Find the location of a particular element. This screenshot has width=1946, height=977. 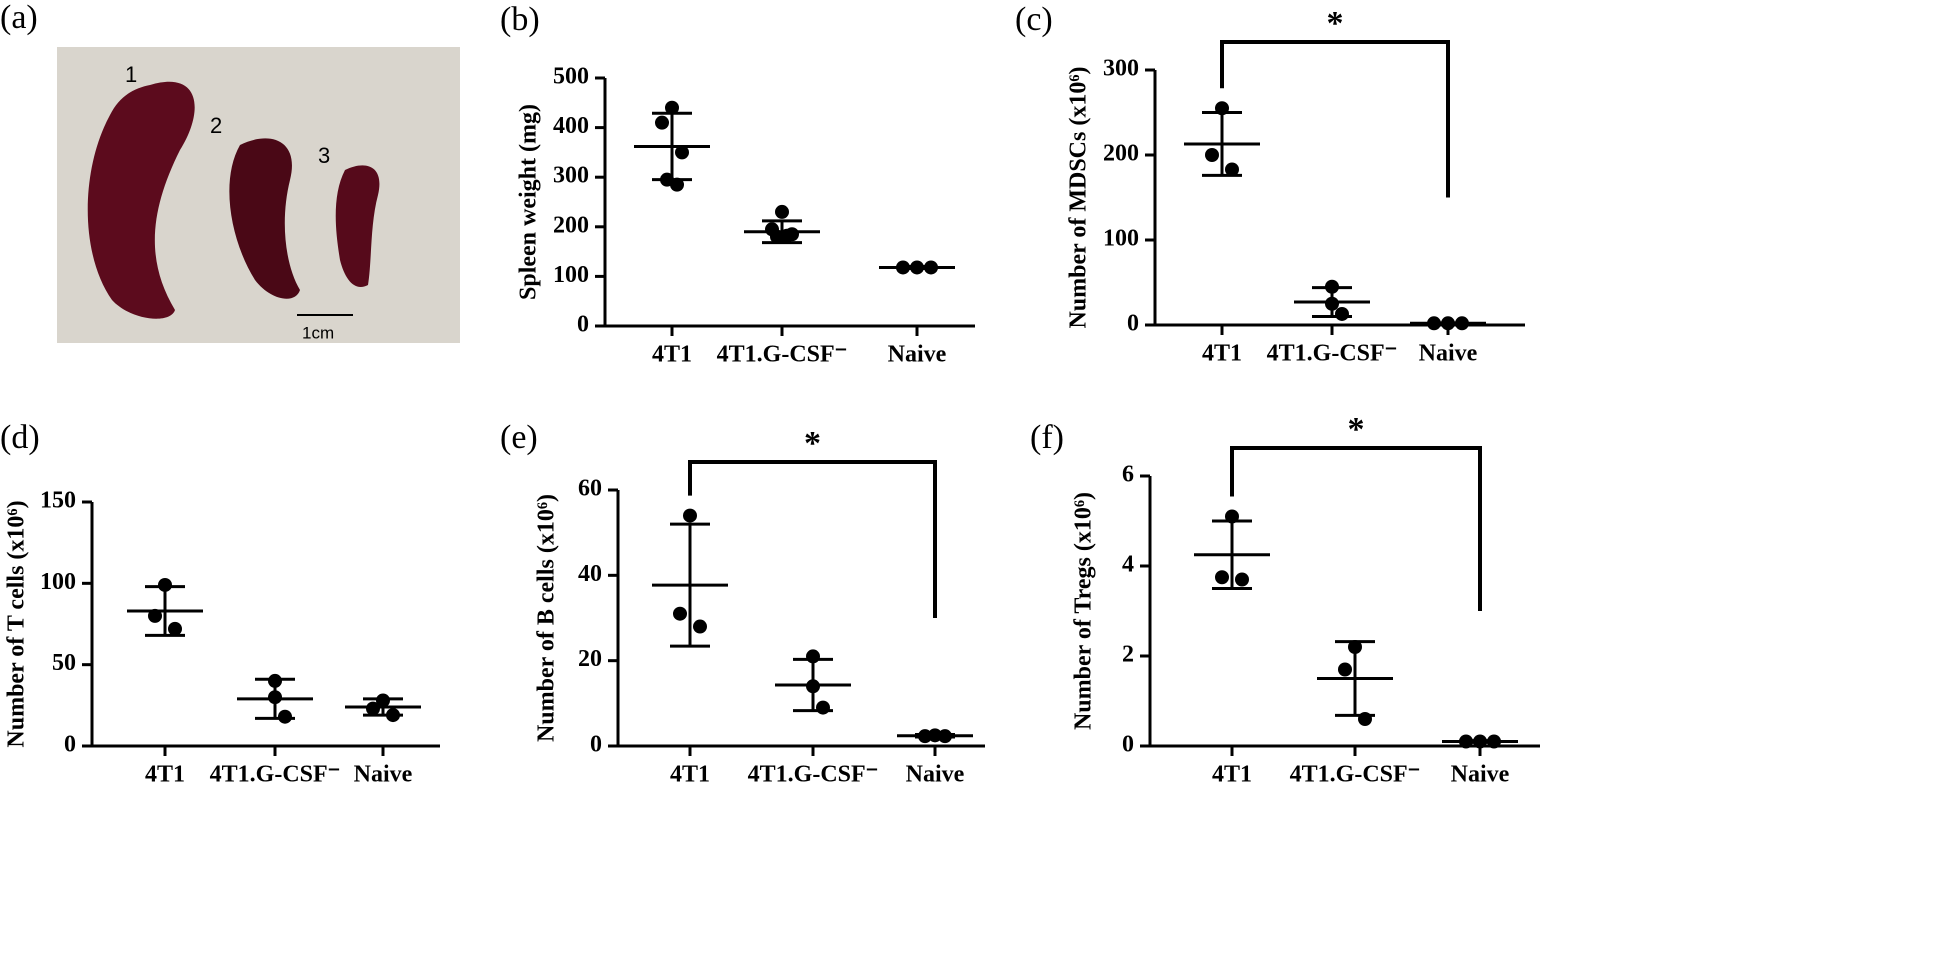

photo-label: 1 is located at coordinates (131, 74).